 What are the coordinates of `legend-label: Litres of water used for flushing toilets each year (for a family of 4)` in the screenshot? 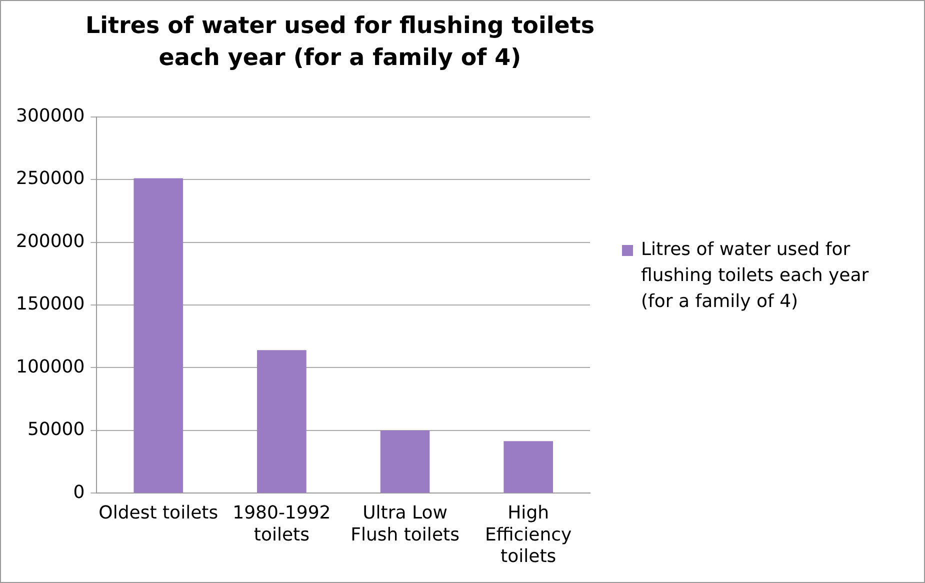 It's located at (755, 276).